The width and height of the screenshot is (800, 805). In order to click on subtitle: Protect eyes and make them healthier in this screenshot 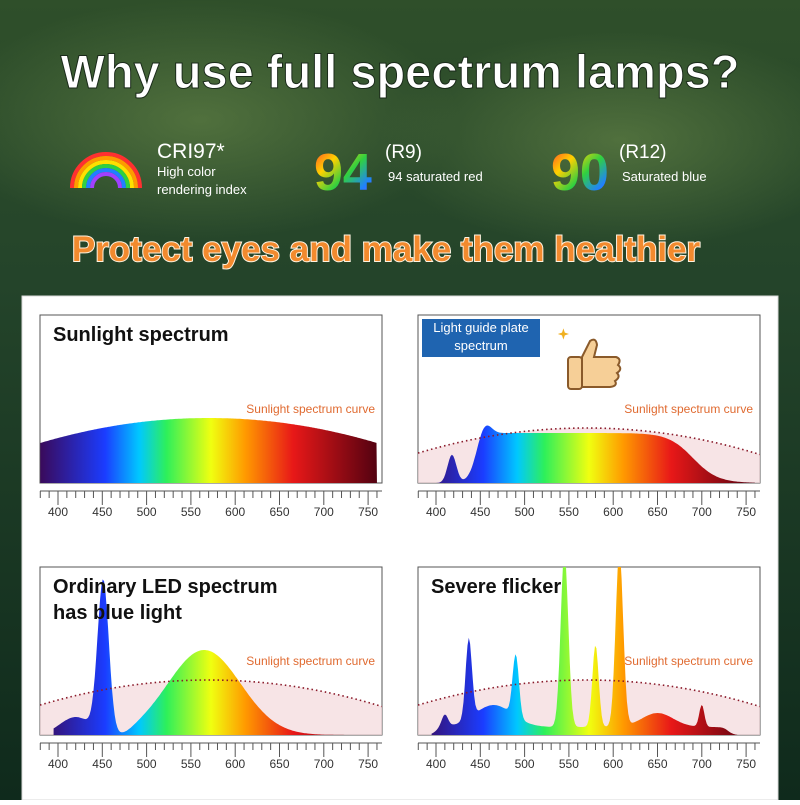, I will do `click(386, 249)`.